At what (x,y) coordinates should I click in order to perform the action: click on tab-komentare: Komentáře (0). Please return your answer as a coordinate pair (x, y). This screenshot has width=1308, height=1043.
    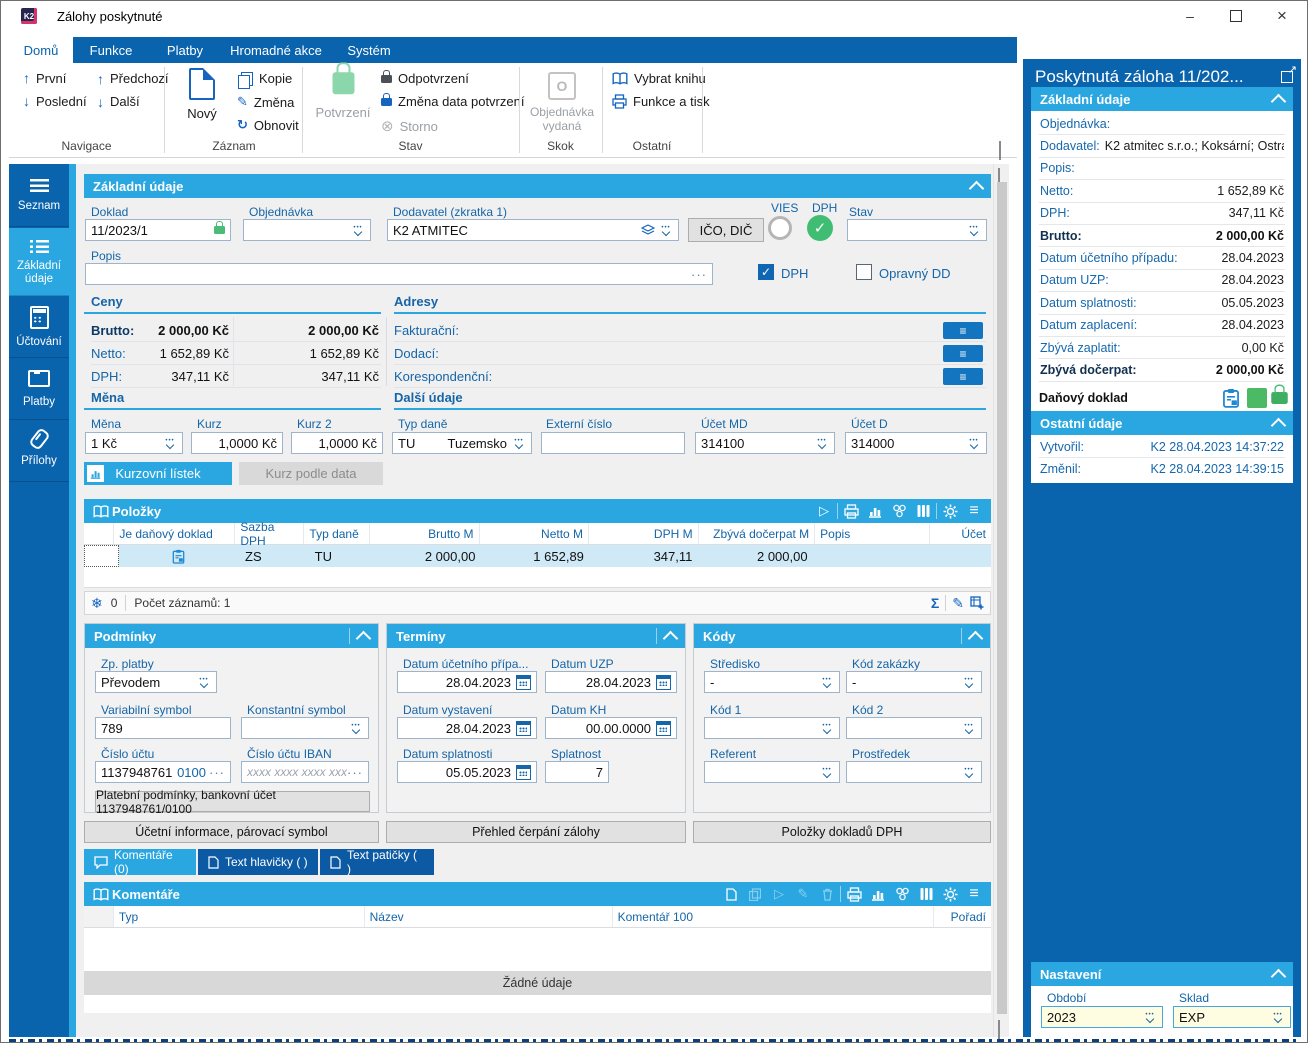
    Looking at the image, I should click on (140, 862).